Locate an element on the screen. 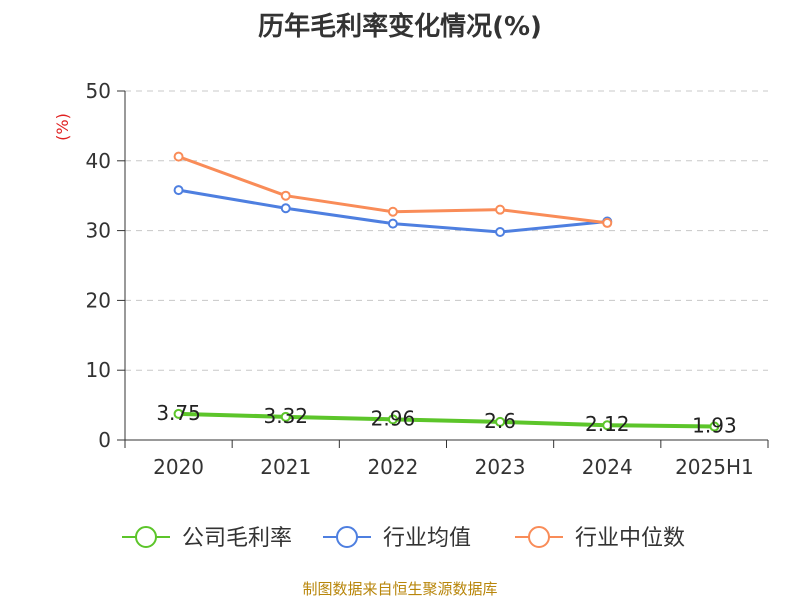 This screenshot has height=600, width=800. legend-item-label: 公司毛利率 is located at coordinates (237, 538).